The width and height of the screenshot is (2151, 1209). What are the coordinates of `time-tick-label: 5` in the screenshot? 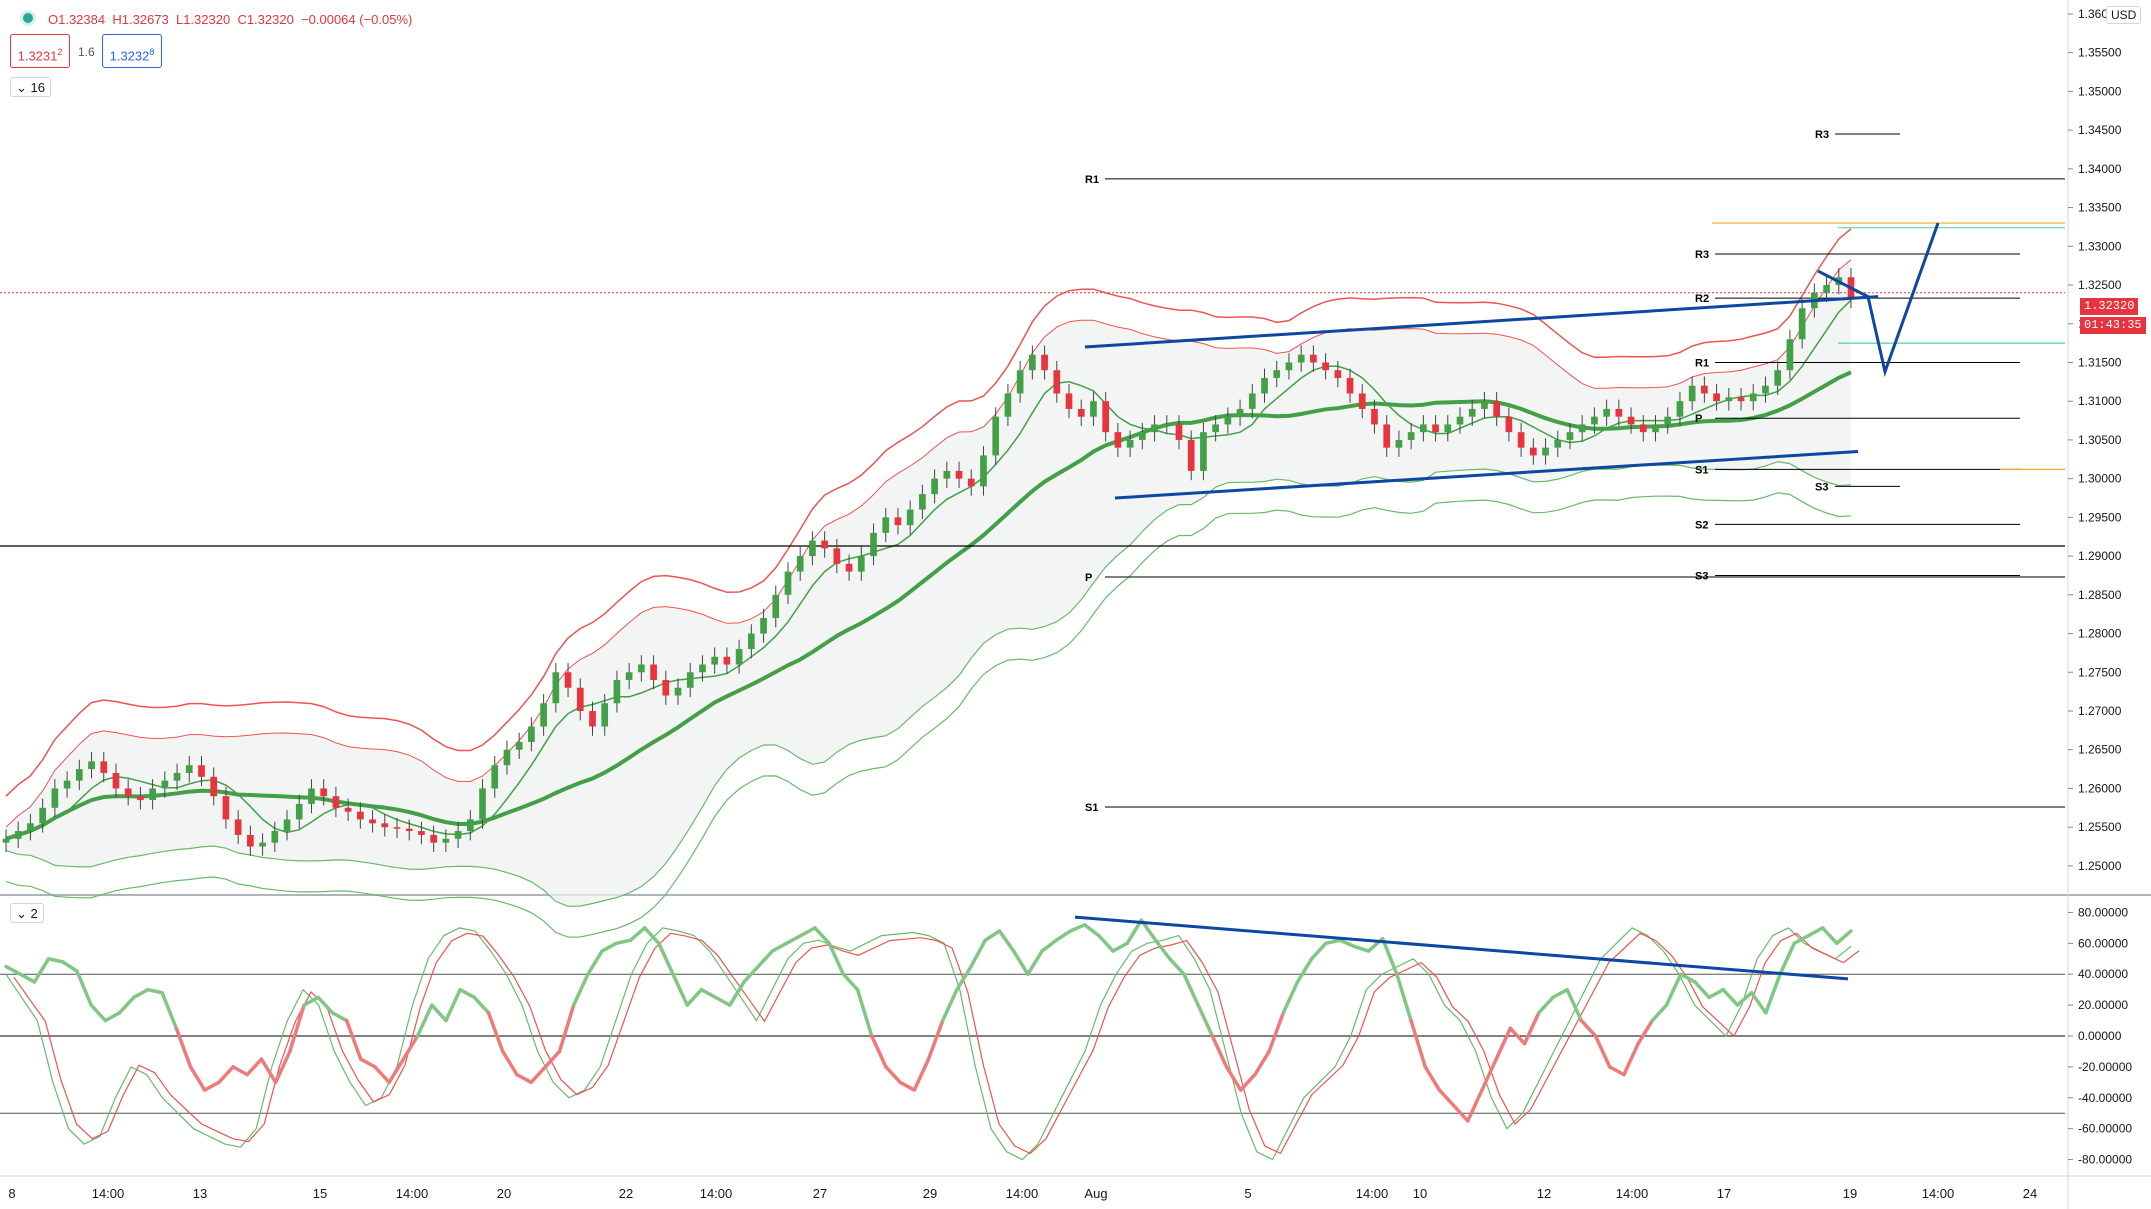 It's located at (1247, 1193).